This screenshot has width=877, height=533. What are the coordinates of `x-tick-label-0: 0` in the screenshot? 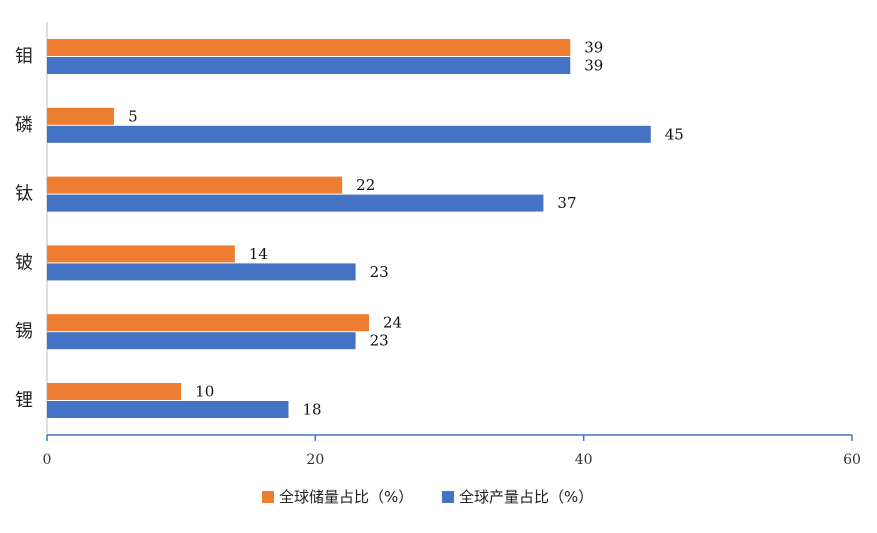 It's located at (47, 460).